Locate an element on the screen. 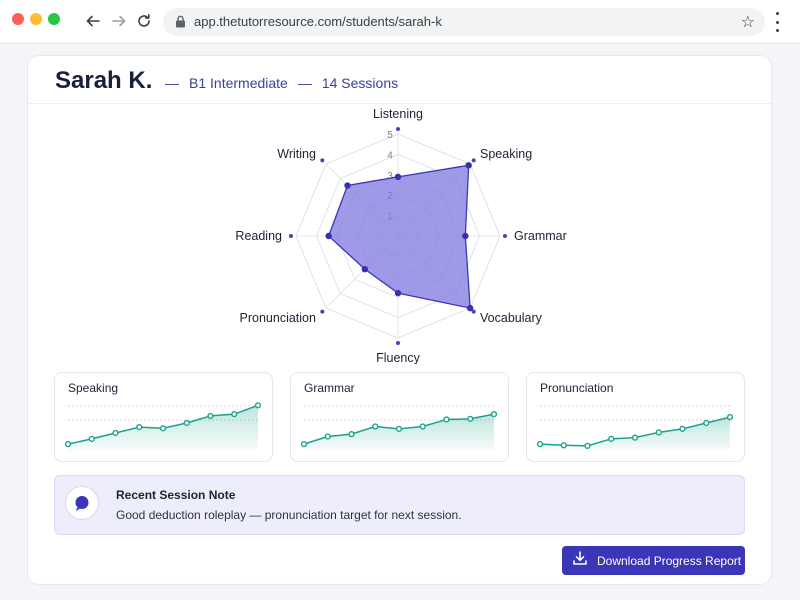 This screenshot has height=600, width=800. lock-icon is located at coordinates (180, 24).